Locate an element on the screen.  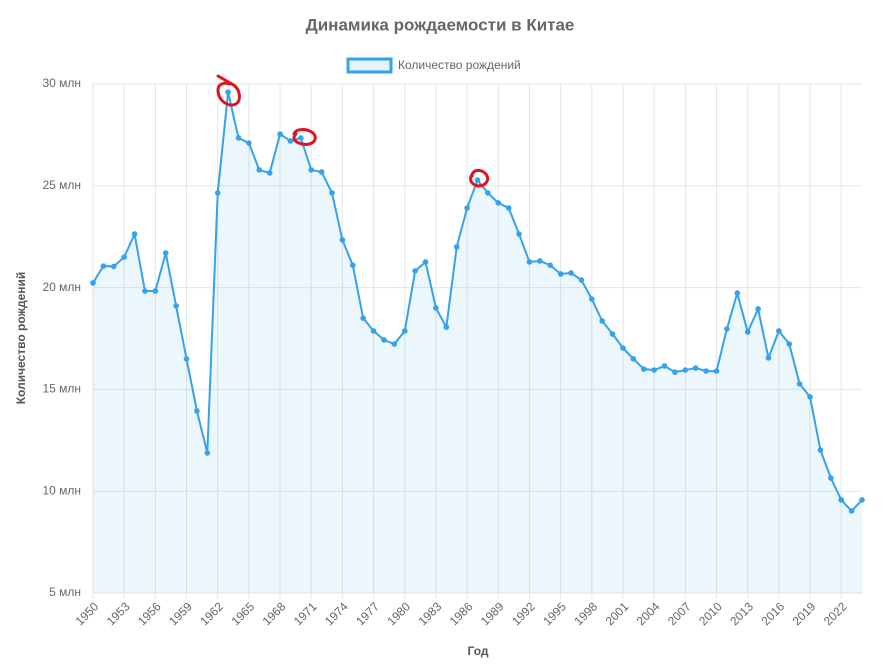
x-tick-label: 2016 is located at coordinates (772, 613).